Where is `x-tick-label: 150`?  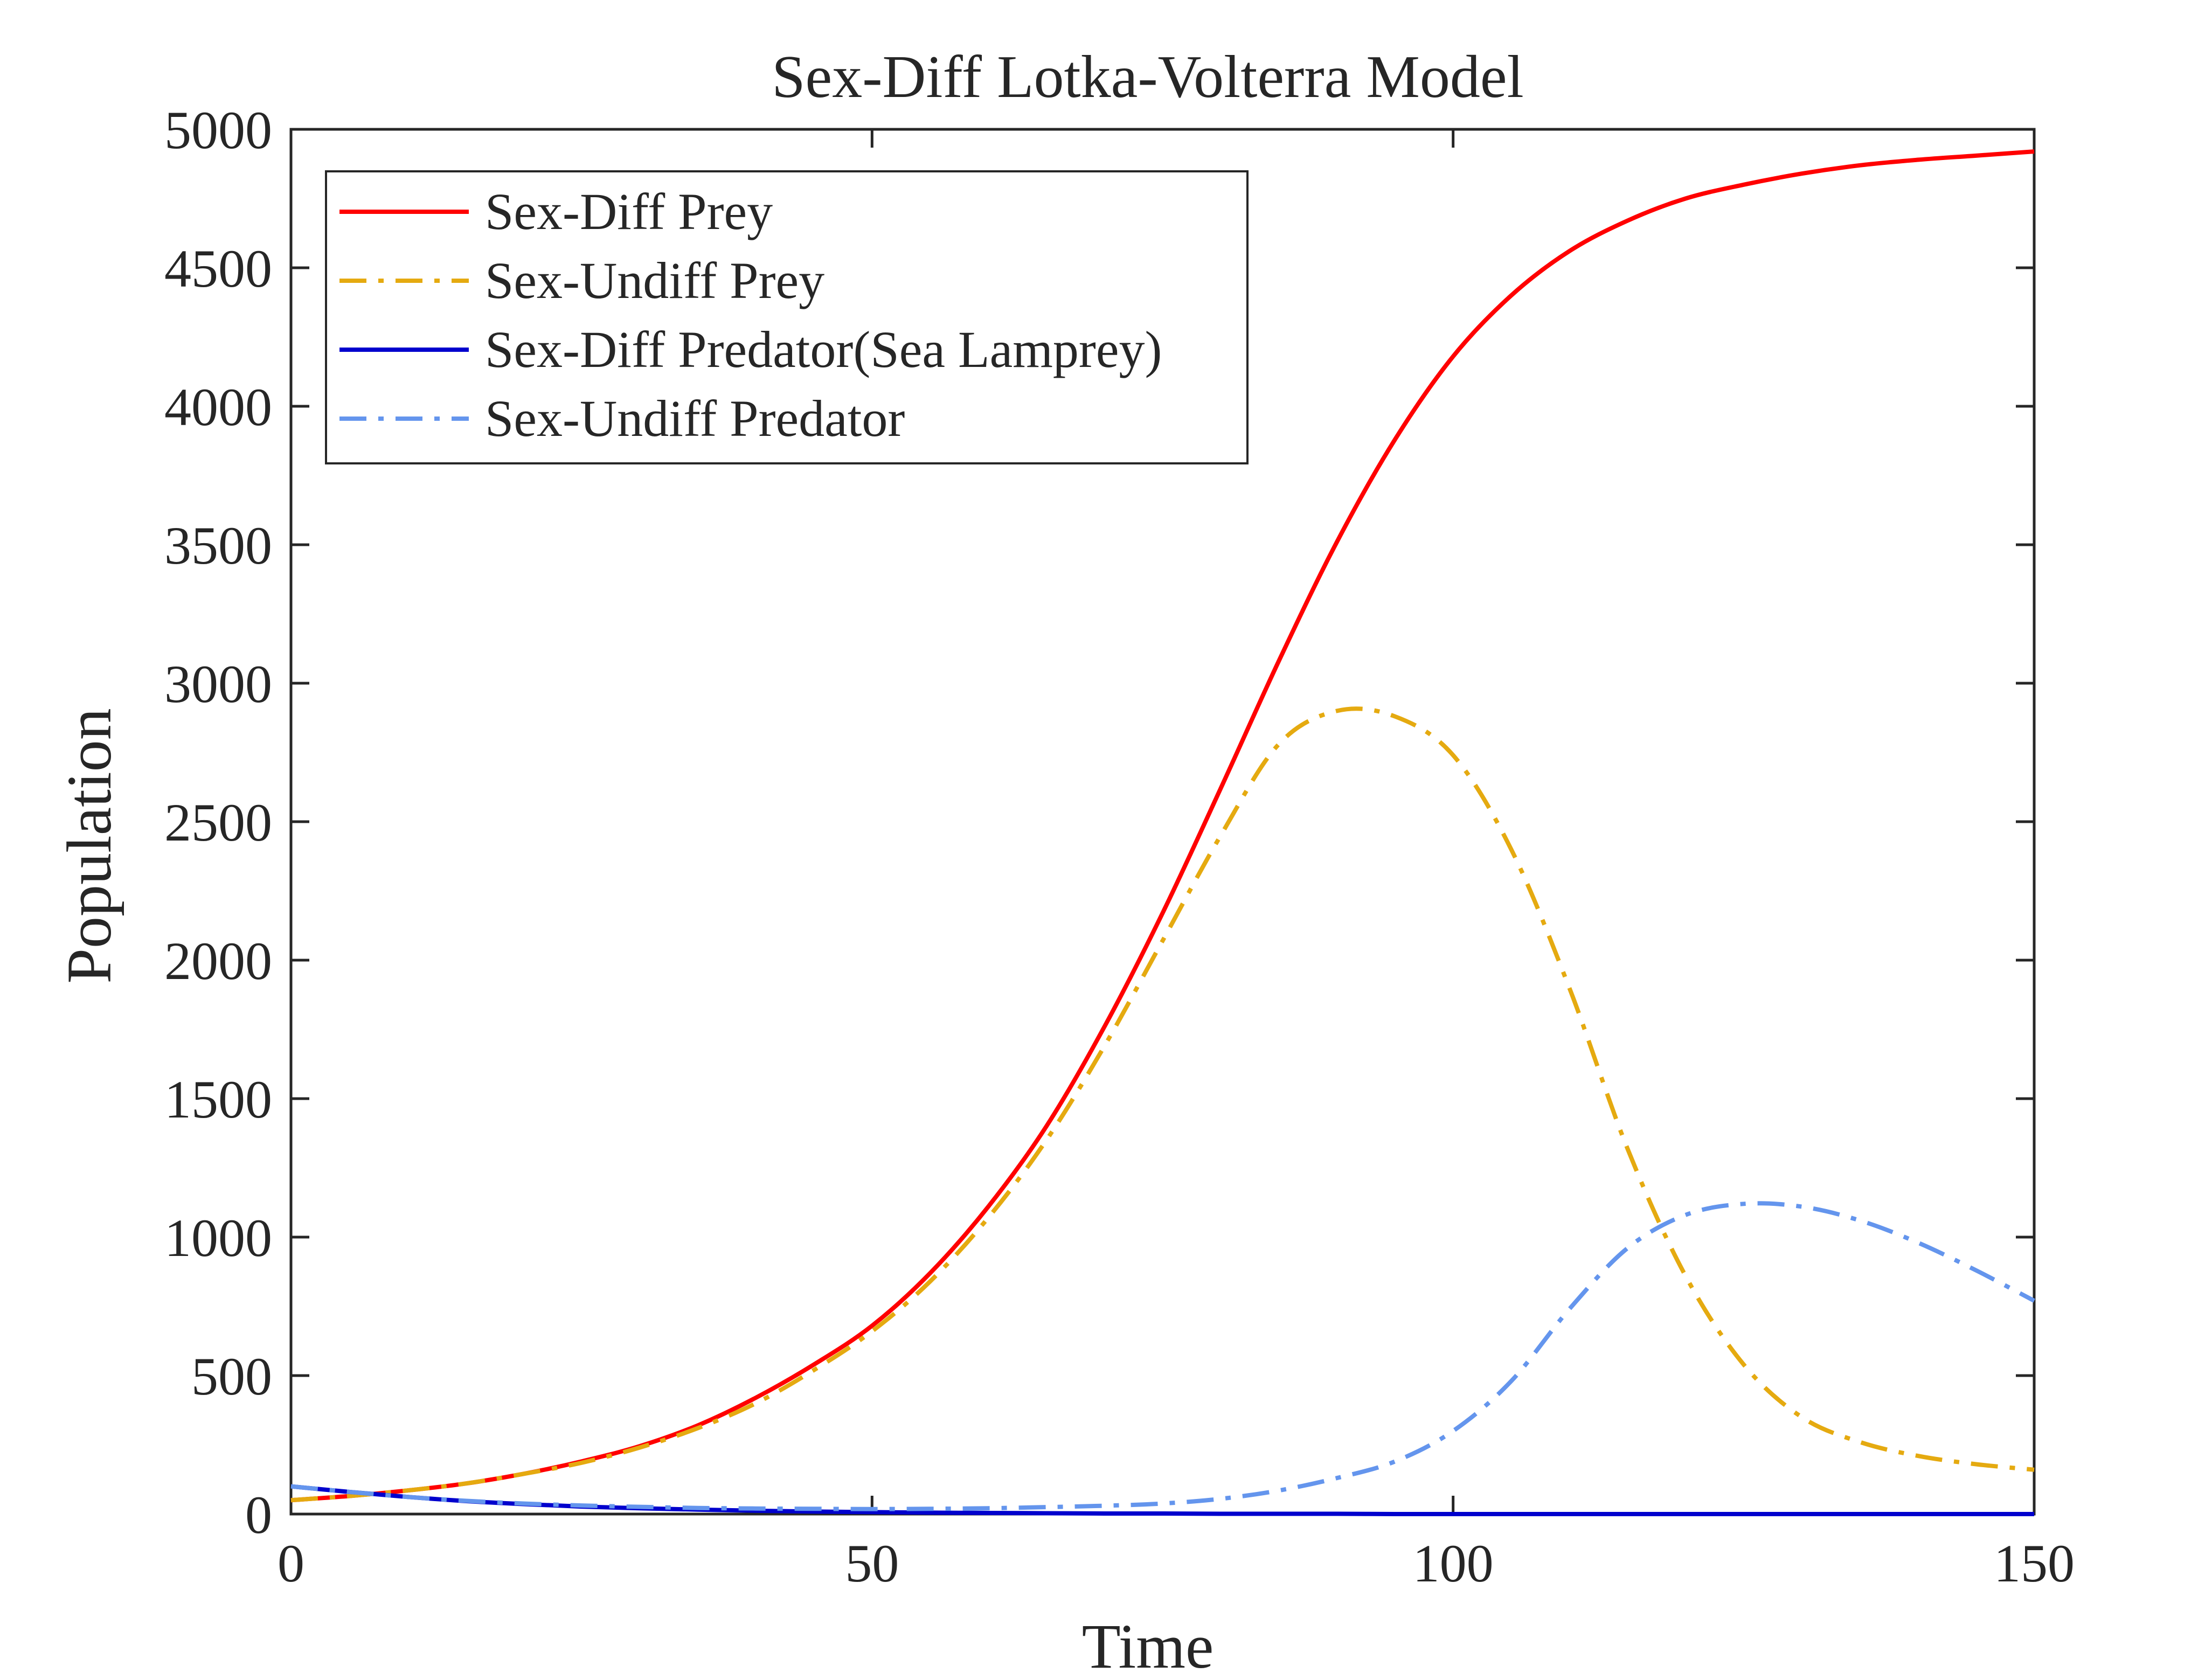
x-tick-label: 150 is located at coordinates (2035, 1563).